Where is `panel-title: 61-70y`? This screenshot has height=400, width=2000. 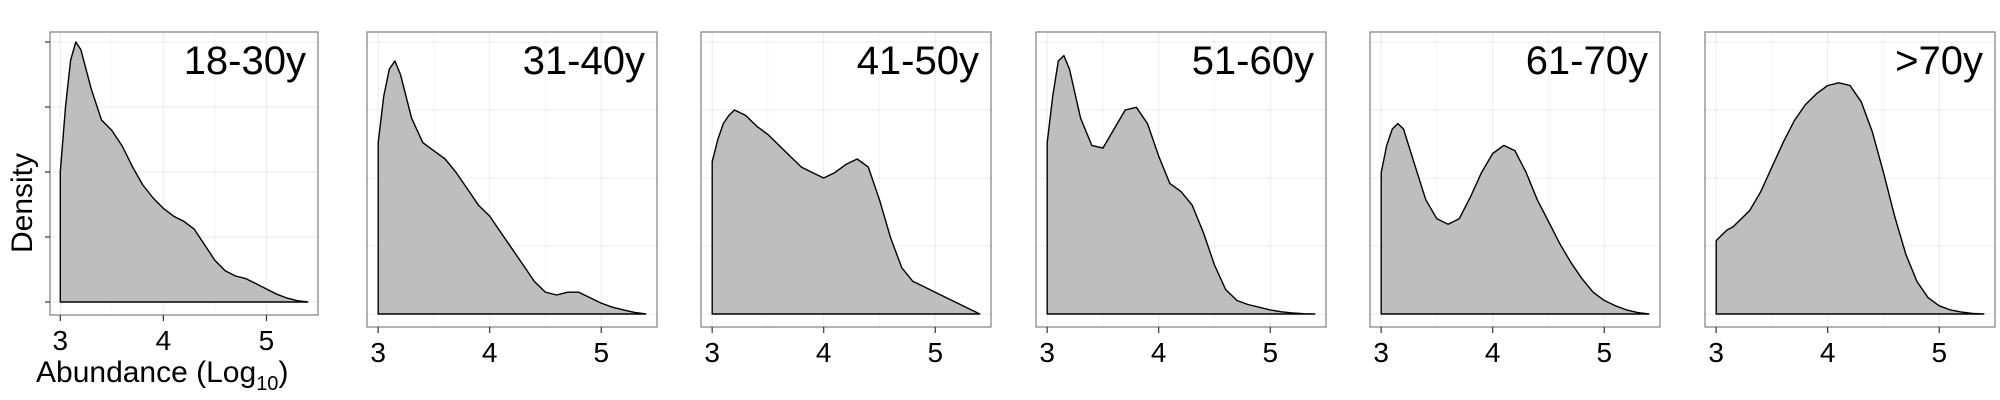 panel-title: 61-70y is located at coordinates (1587, 61).